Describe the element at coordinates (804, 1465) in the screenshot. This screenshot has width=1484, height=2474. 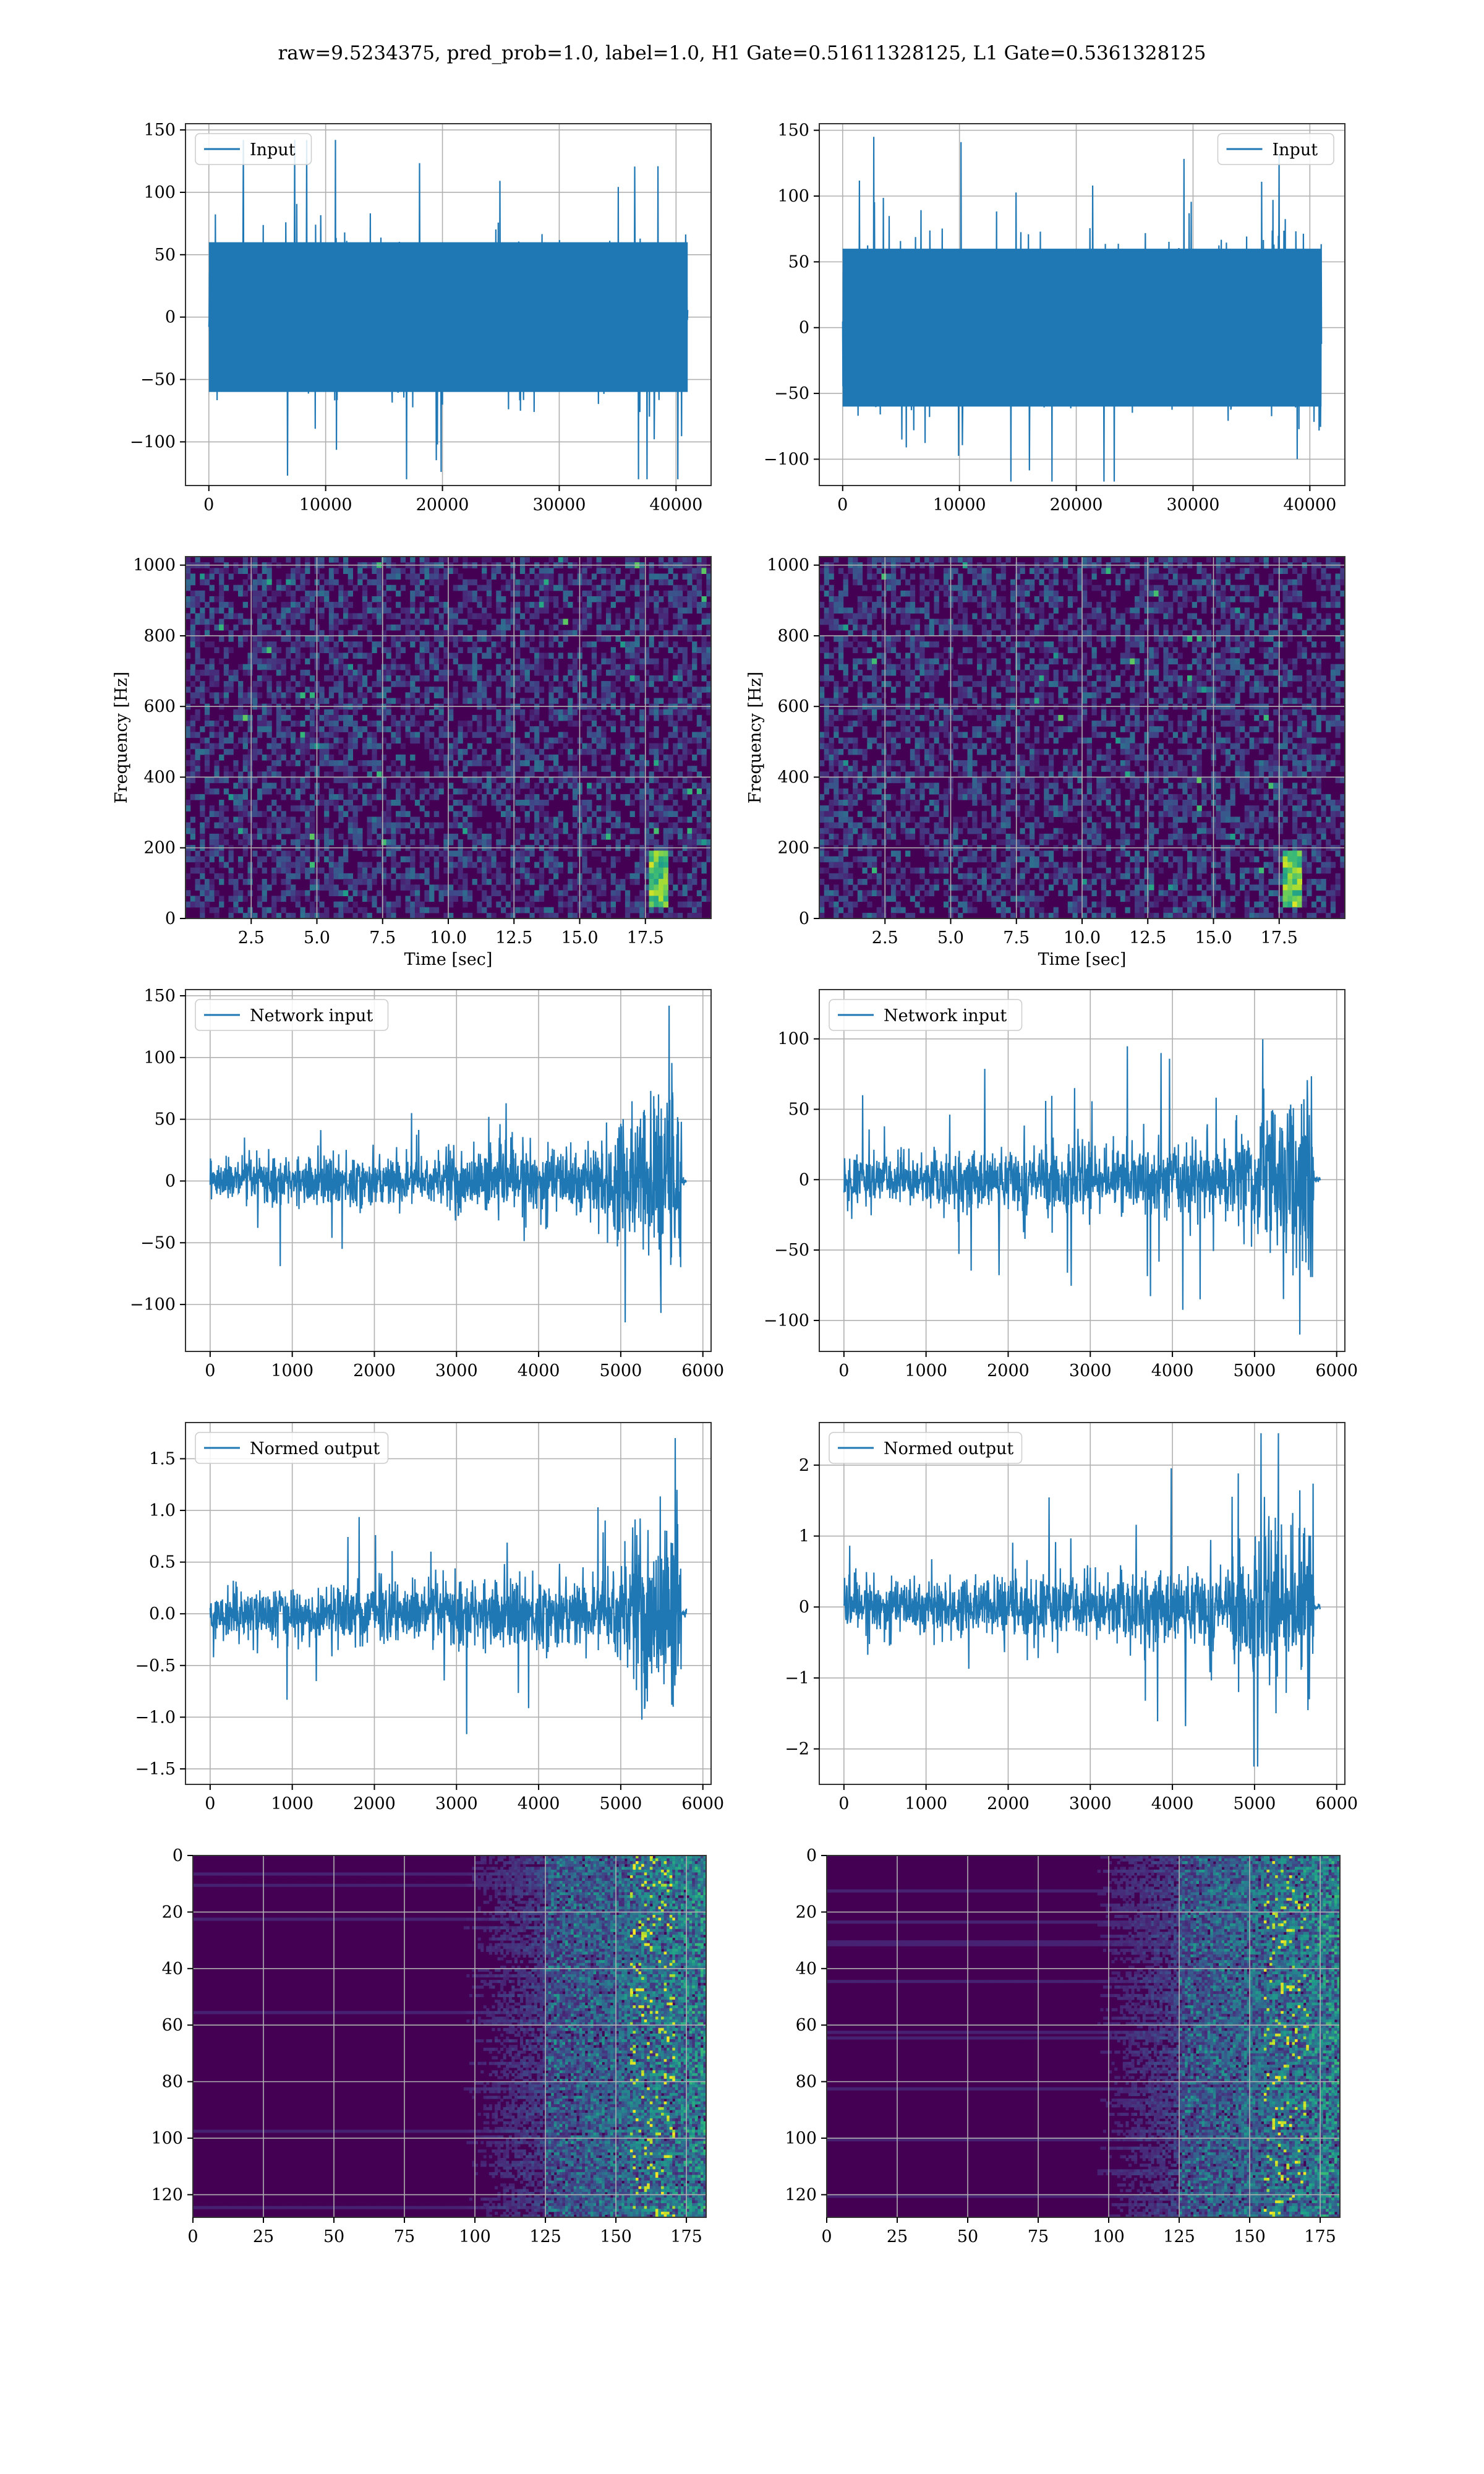
I see `y-tick-label: 2` at that location.